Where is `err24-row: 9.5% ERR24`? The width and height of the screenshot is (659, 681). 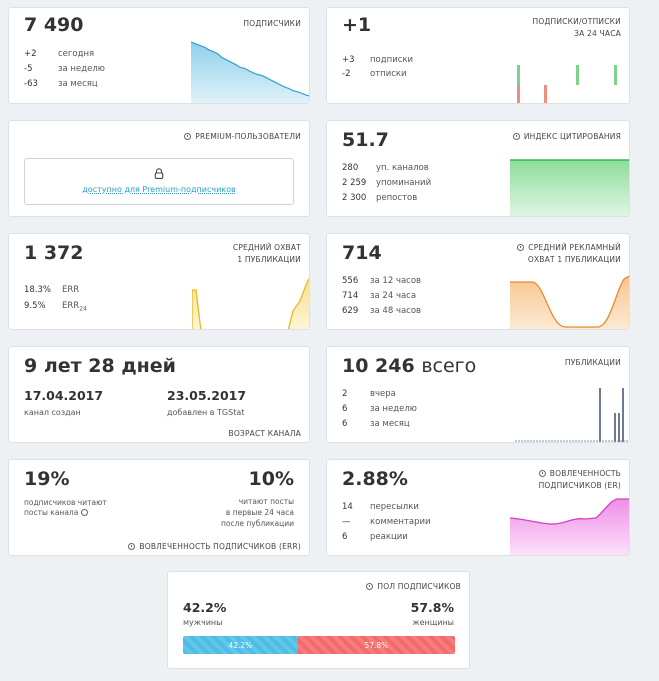 err24-row: 9.5% ERR24 is located at coordinates (55, 307).